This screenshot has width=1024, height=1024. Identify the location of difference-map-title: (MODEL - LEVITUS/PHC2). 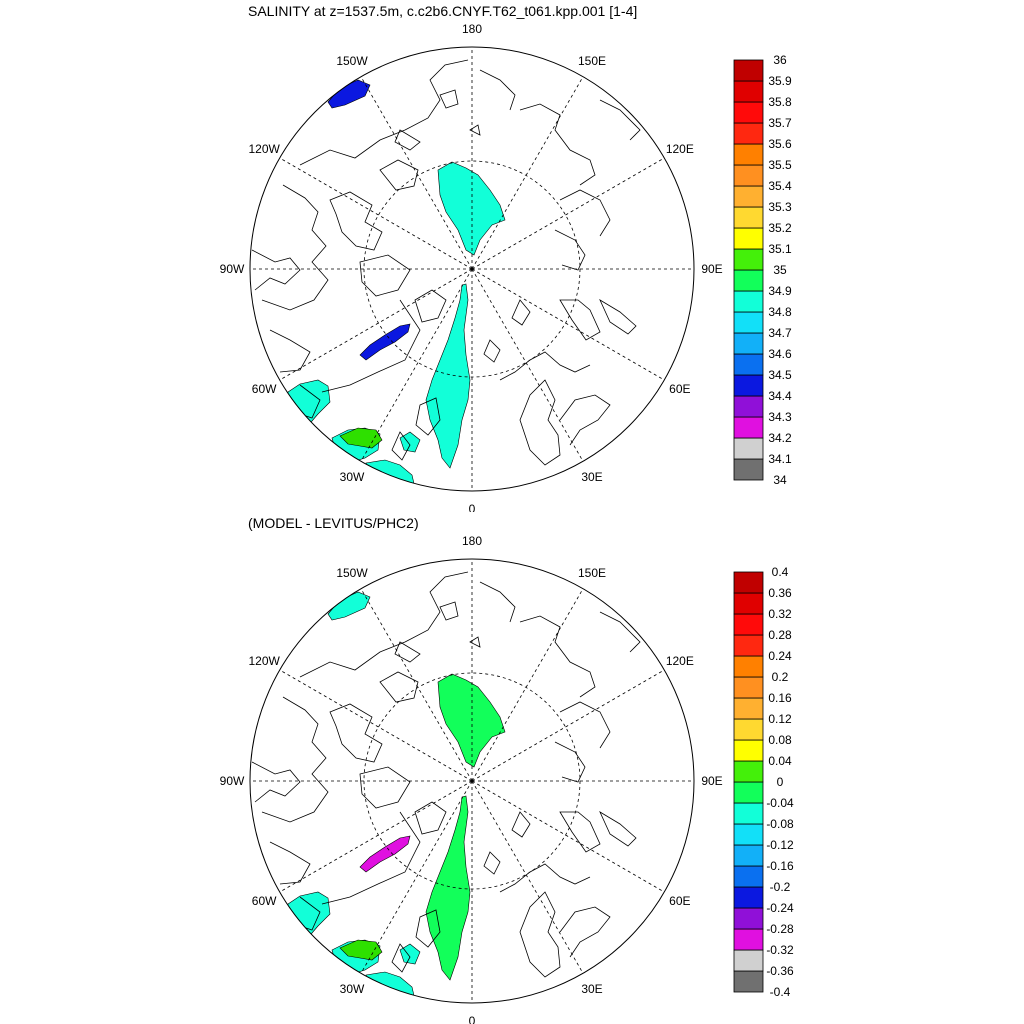
(333, 523).